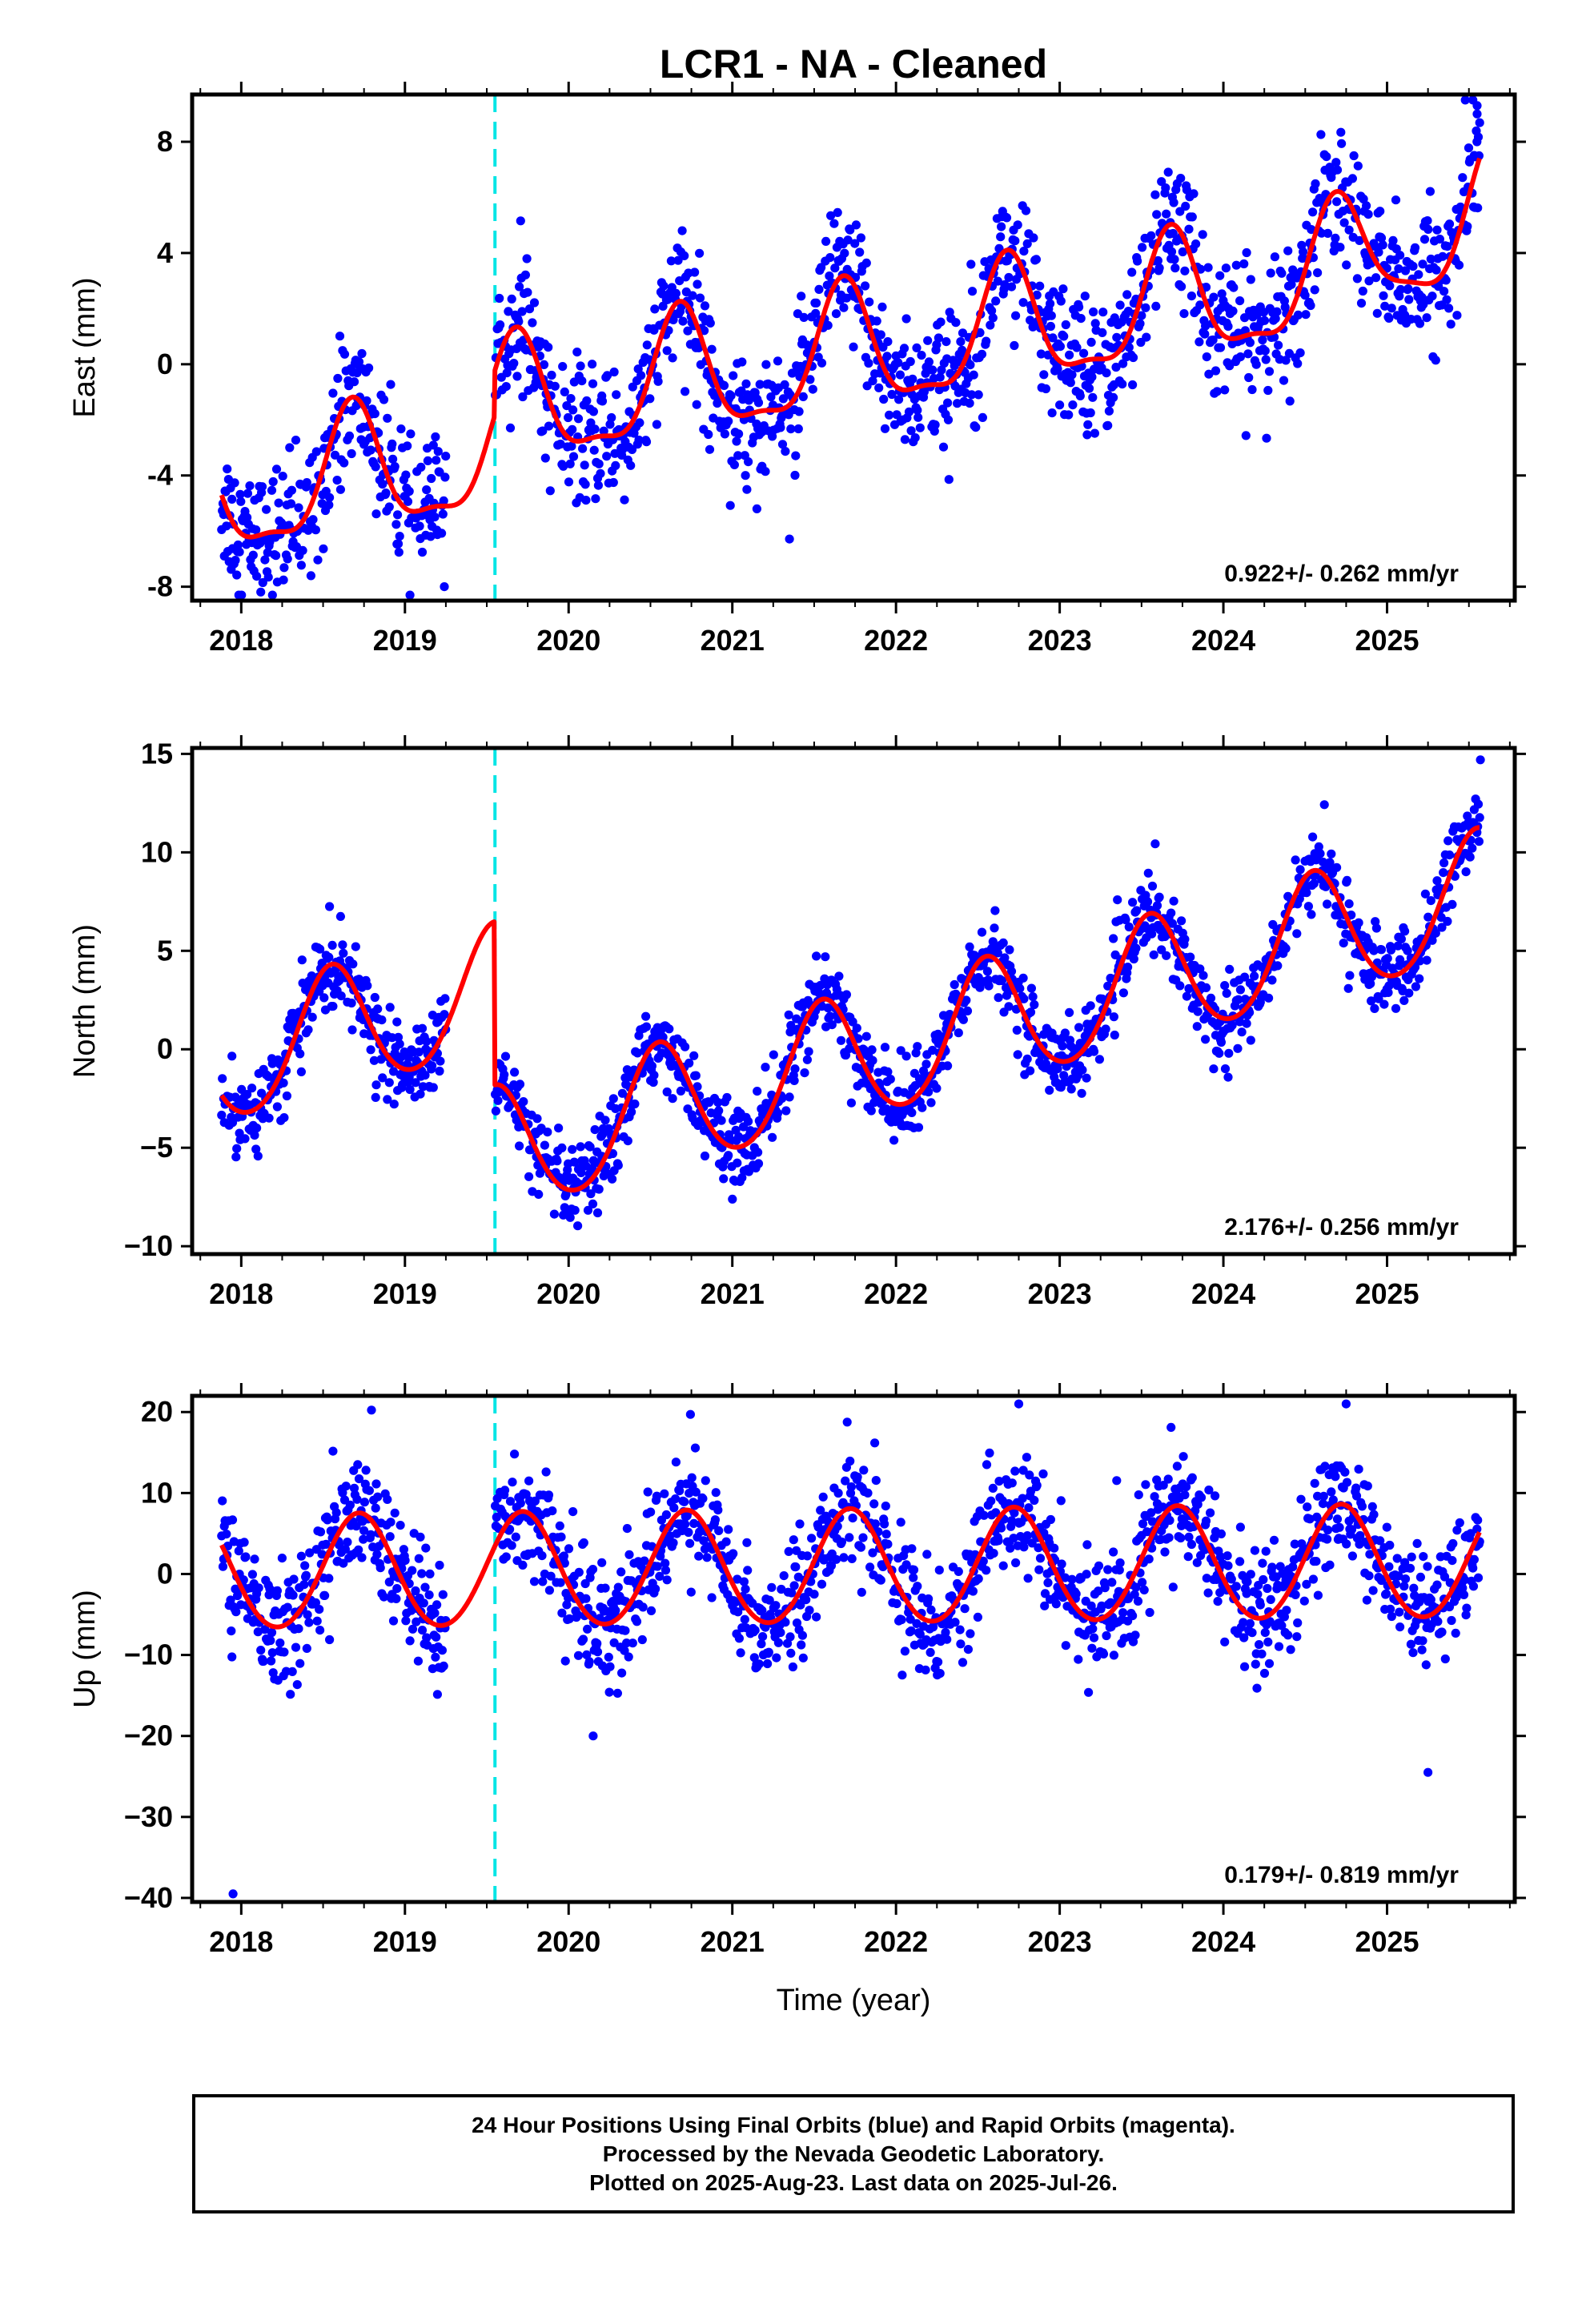 The image size is (1582, 2324). Describe the element at coordinates (148, 1897) in the screenshot. I see `y-tick-label: −40` at that location.